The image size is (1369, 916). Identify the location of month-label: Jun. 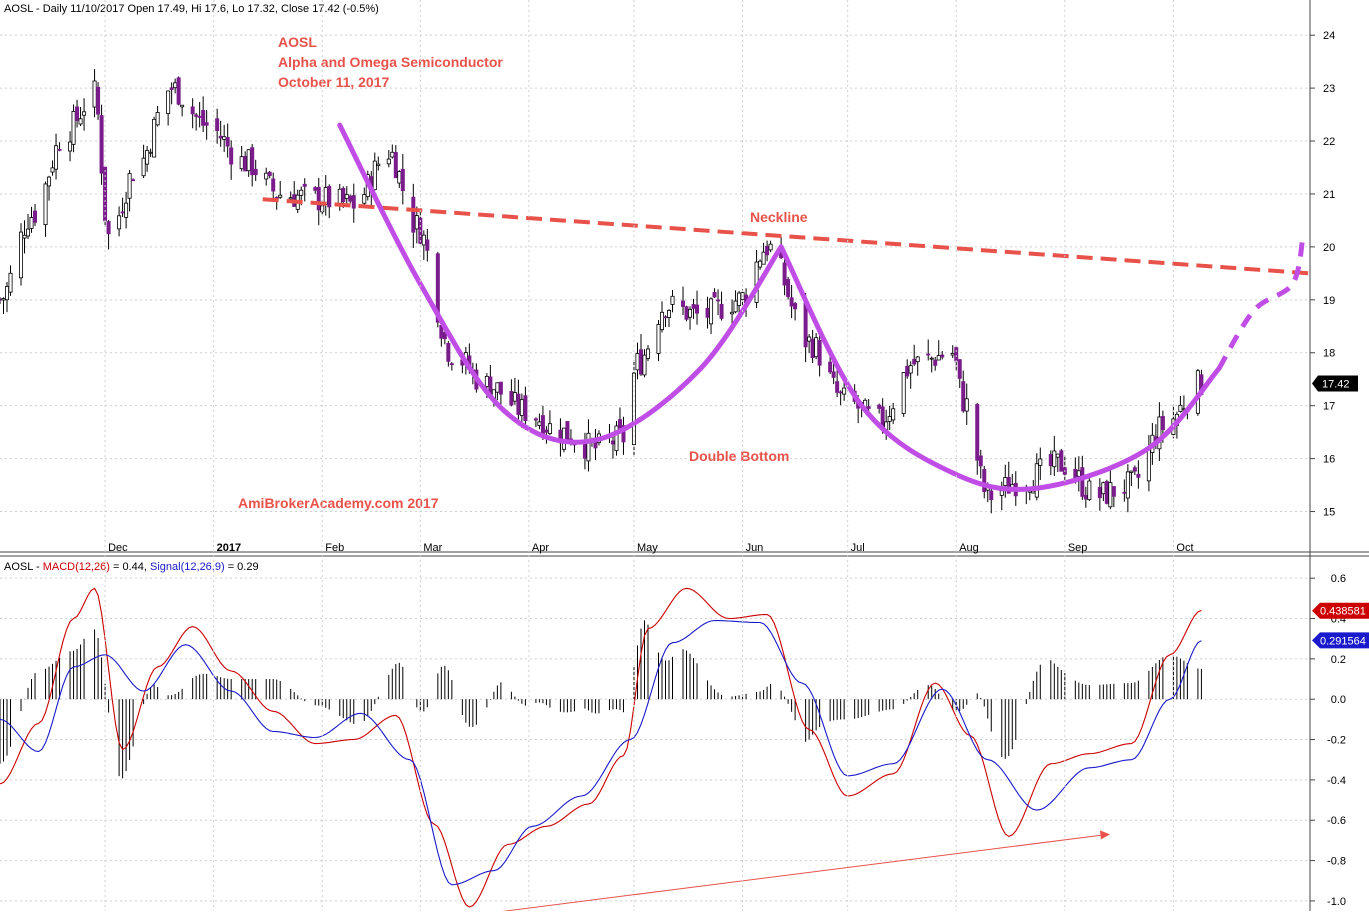
(755, 548).